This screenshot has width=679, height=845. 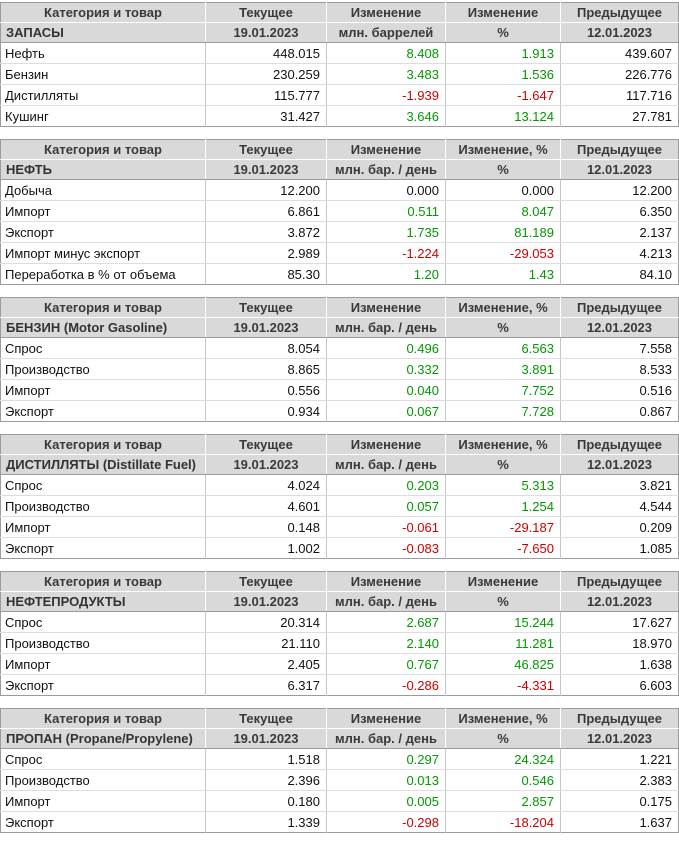 I want to click on cell-current: 1.002, so click(x=266, y=548).